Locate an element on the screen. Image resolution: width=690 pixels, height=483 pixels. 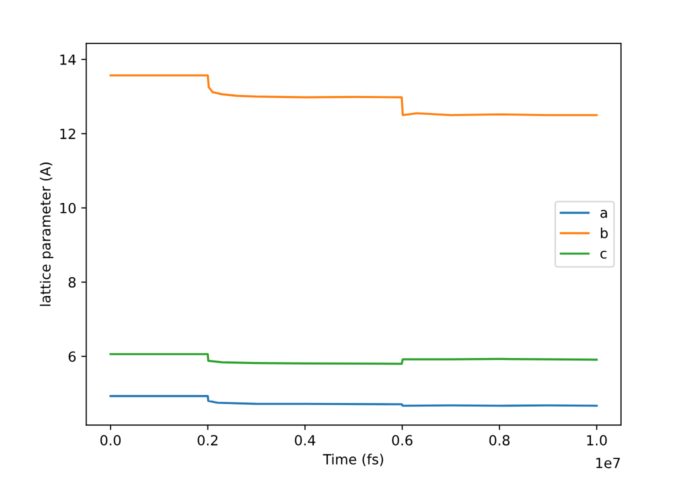
y-tick-label: 8 is located at coordinates (72, 282).